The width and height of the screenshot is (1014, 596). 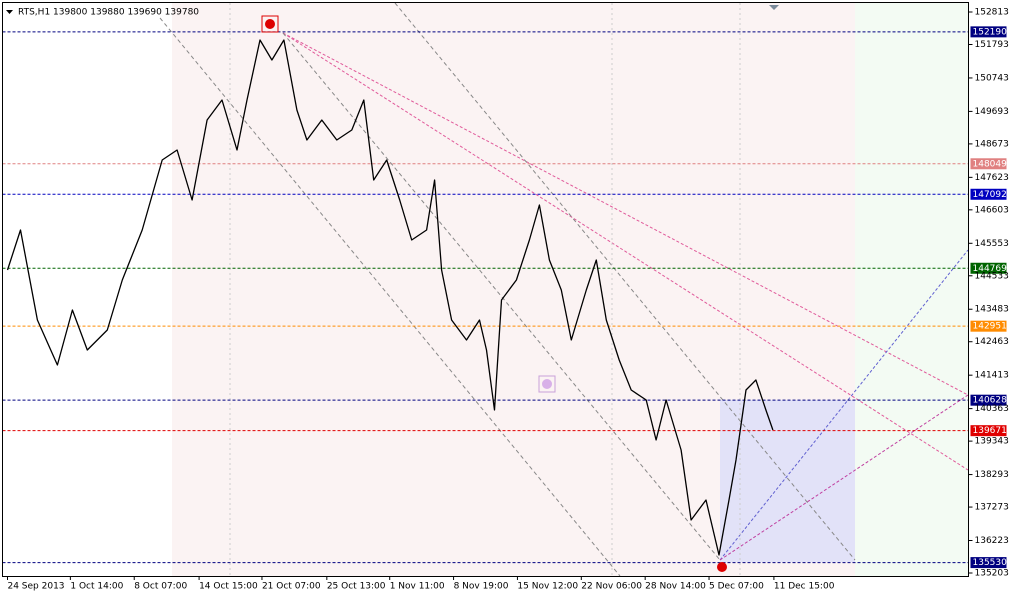 I want to click on level-label: 142951, so click(x=990, y=327).